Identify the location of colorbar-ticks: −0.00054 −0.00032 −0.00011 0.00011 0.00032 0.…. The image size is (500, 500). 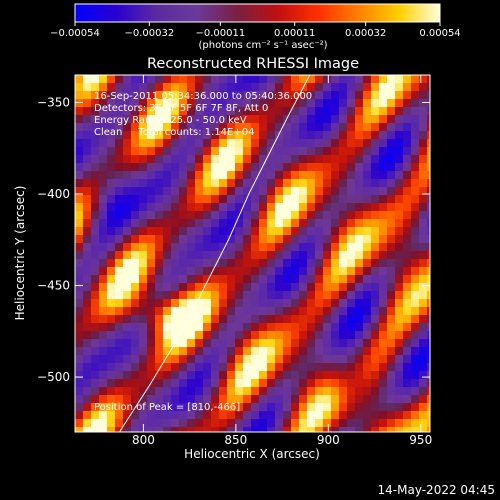
(255, 30).